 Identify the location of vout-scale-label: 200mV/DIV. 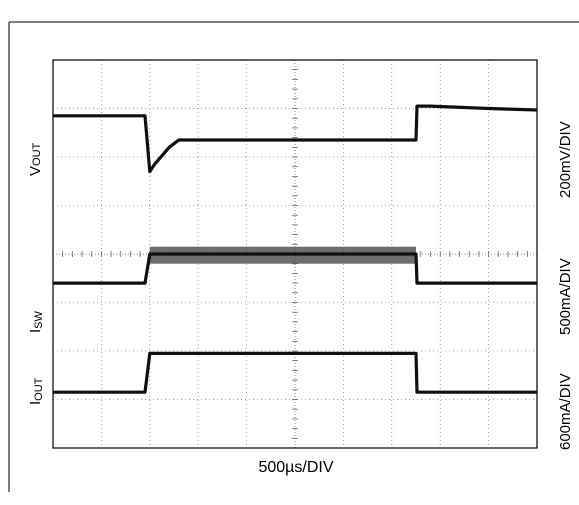
(565, 159).